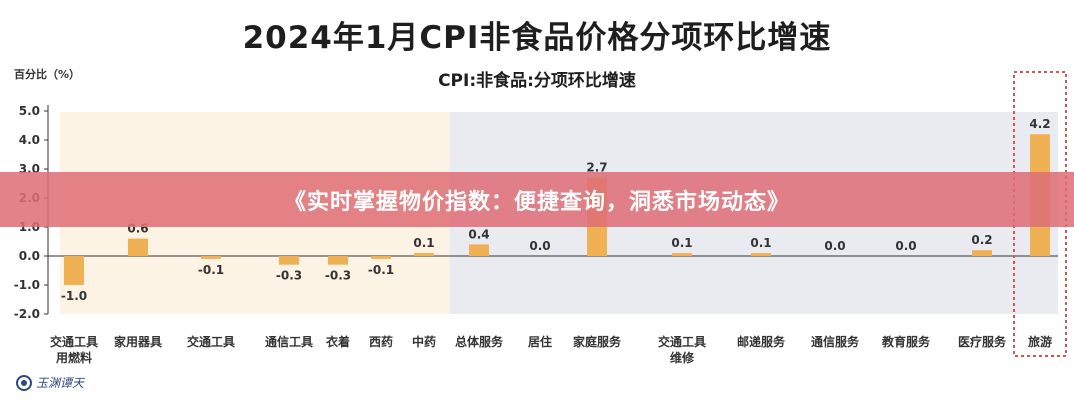 Image resolution: width=1074 pixels, height=400 pixels. What do you see at coordinates (29, 140) in the screenshot?
I see `y-tick-label: 4.0` at bounding box center [29, 140].